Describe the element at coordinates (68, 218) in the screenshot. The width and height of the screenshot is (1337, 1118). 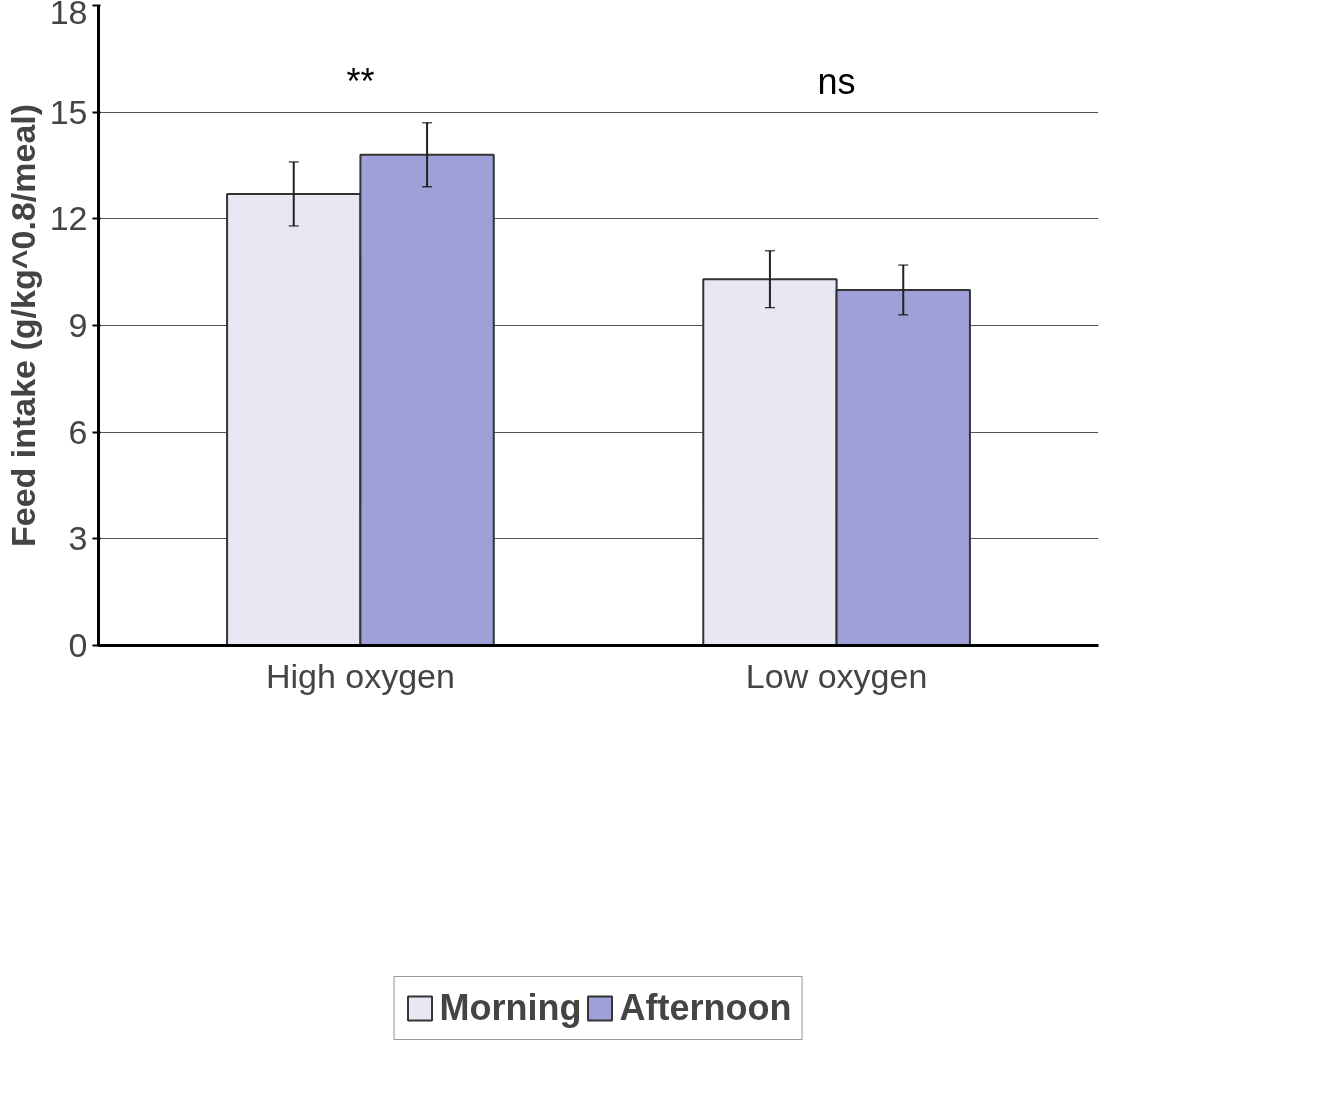
I see `y-tick-label: 12` at that location.